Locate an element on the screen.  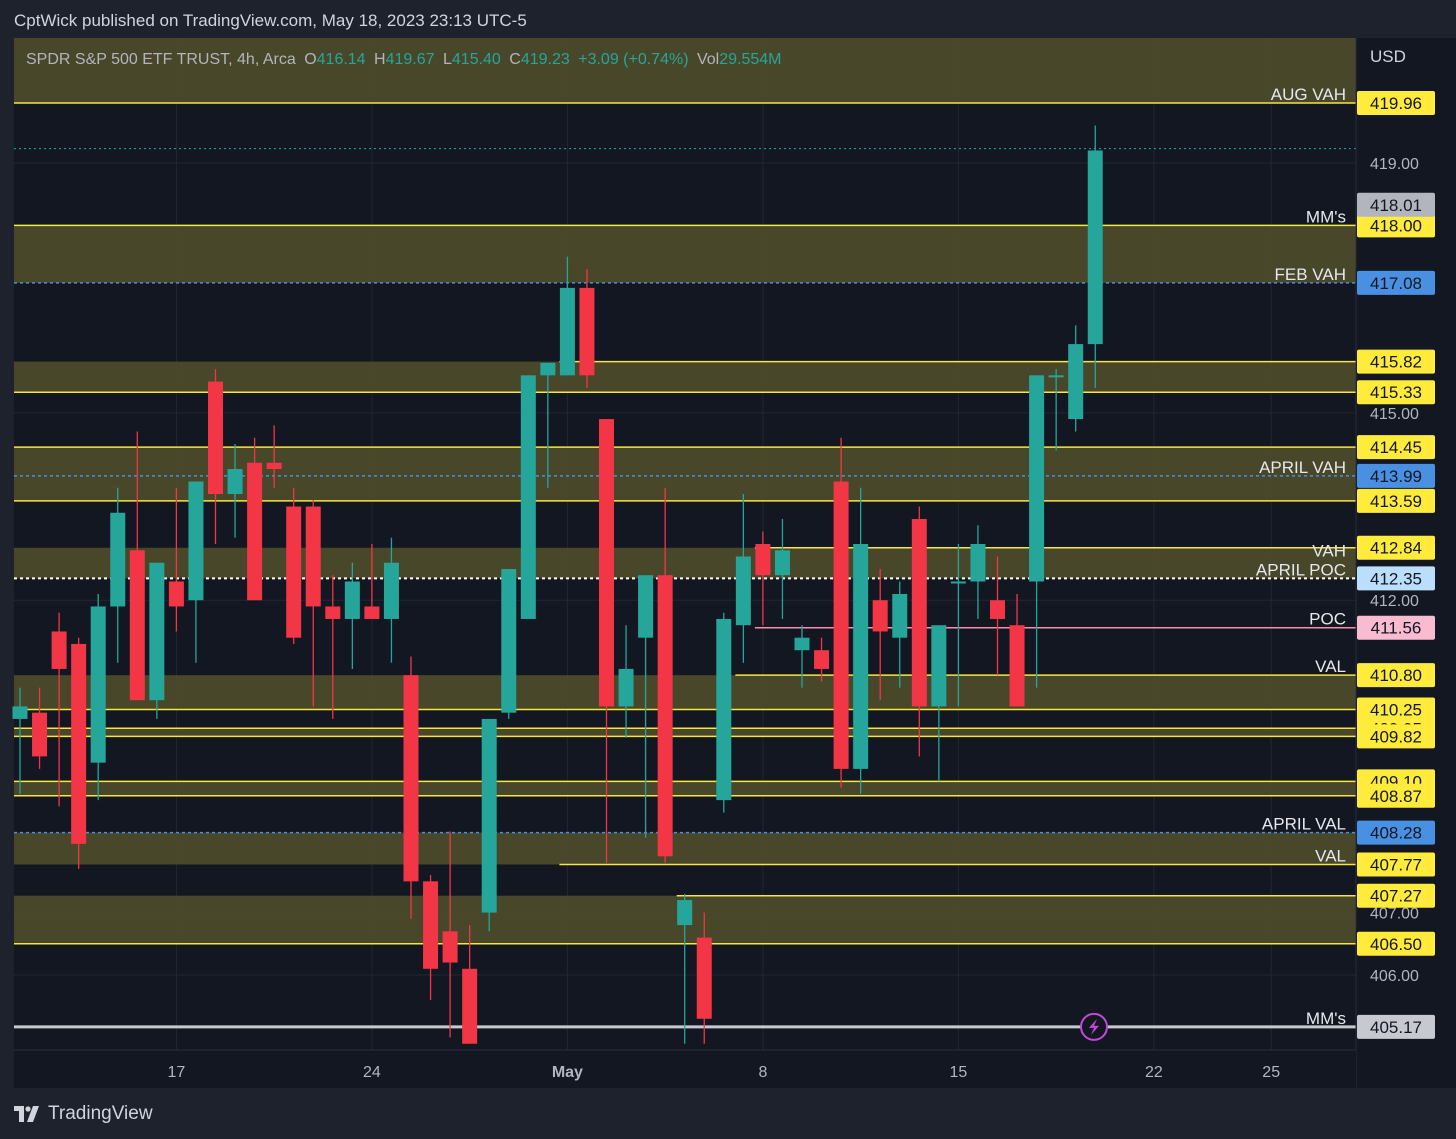
price-label: 406.50 is located at coordinates (1396, 944).